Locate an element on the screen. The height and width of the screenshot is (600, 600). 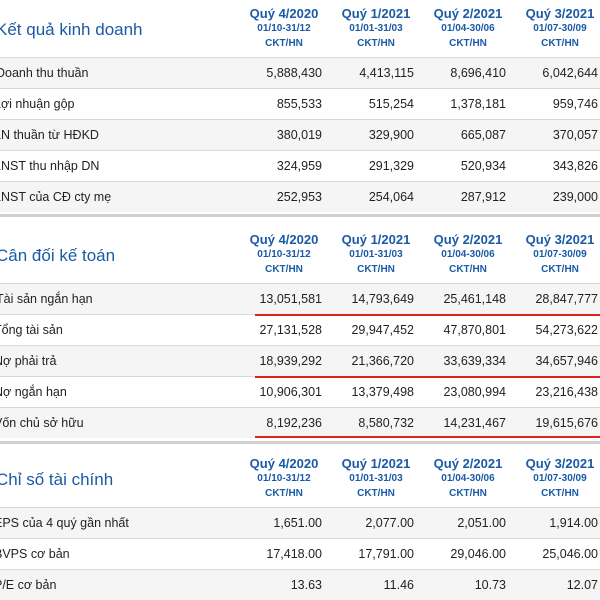
cell-value: 239,000 is located at coordinates (575, 197).